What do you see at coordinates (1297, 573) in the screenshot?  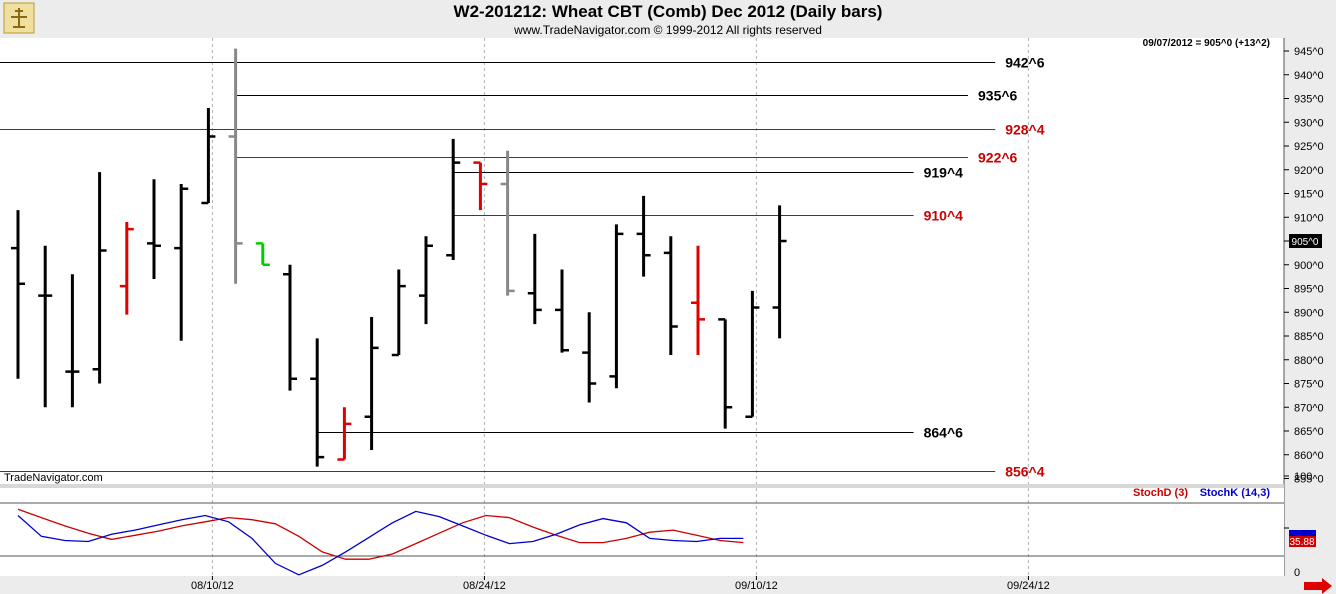 I see `osc-y-tick-label: 0` at bounding box center [1297, 573].